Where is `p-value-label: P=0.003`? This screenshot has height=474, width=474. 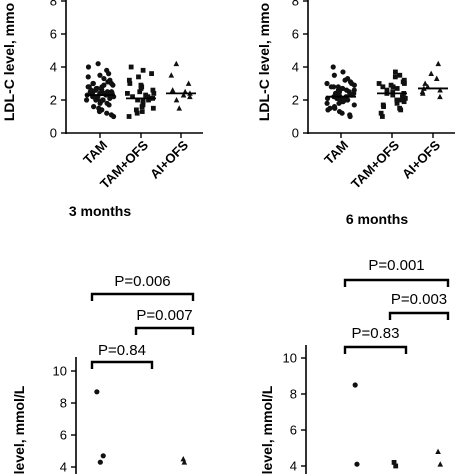
p-value-label: P=0.003 is located at coordinates (419, 299).